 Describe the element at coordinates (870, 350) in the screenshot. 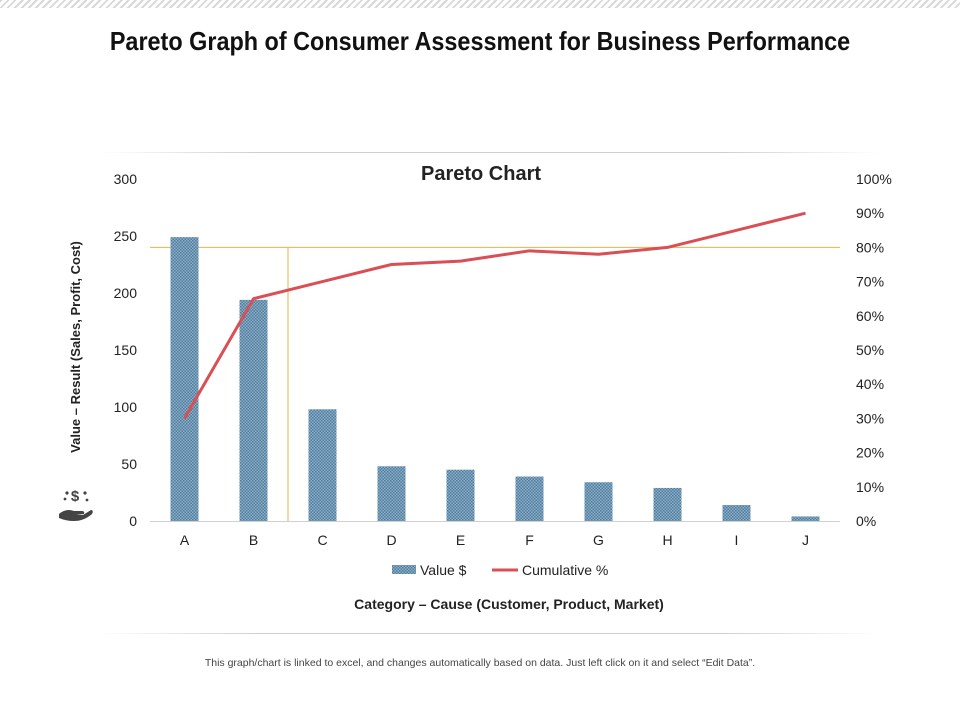

I see `y2-tick-label: 50%` at that location.